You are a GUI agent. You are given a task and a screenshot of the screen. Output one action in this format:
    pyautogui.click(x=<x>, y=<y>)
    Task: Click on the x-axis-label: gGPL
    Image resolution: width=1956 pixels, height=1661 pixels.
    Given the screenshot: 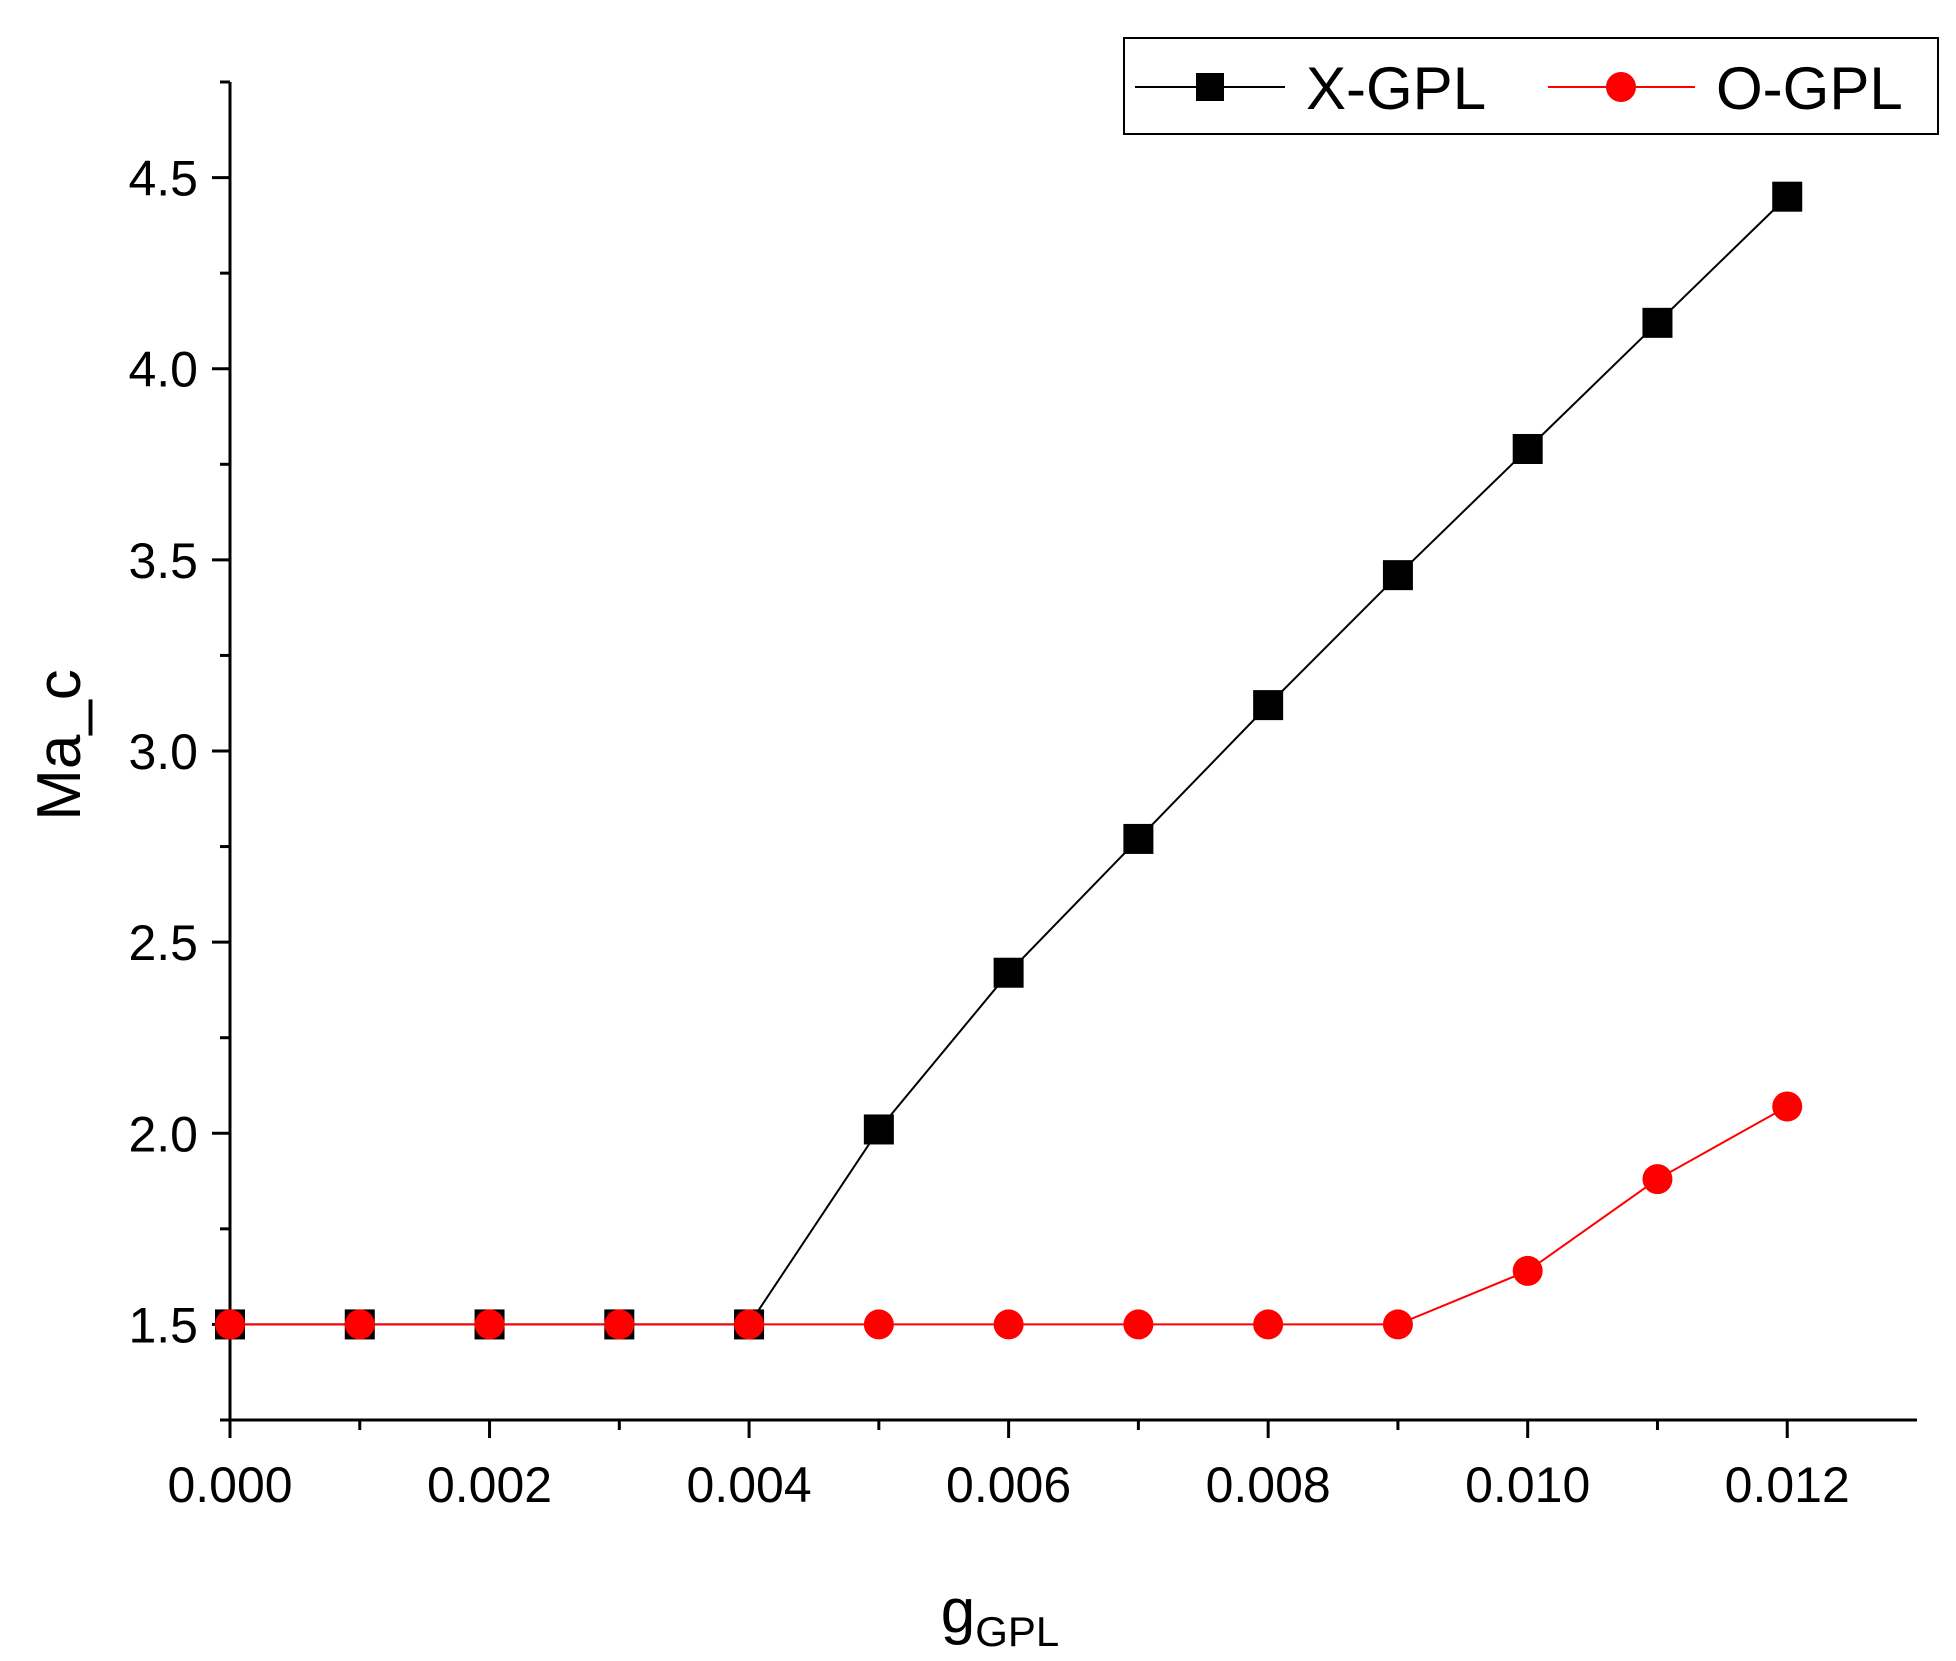 What is the action you would take?
    pyautogui.click(x=1000, y=1616)
    